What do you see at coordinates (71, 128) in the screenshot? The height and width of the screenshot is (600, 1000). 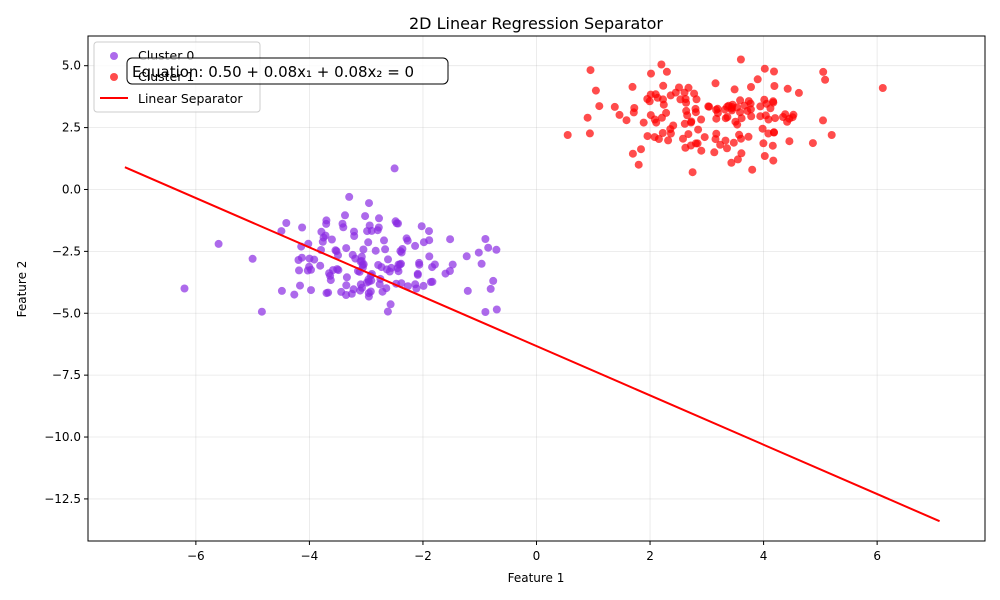 I see `y-tick-label: 2.5` at bounding box center [71, 128].